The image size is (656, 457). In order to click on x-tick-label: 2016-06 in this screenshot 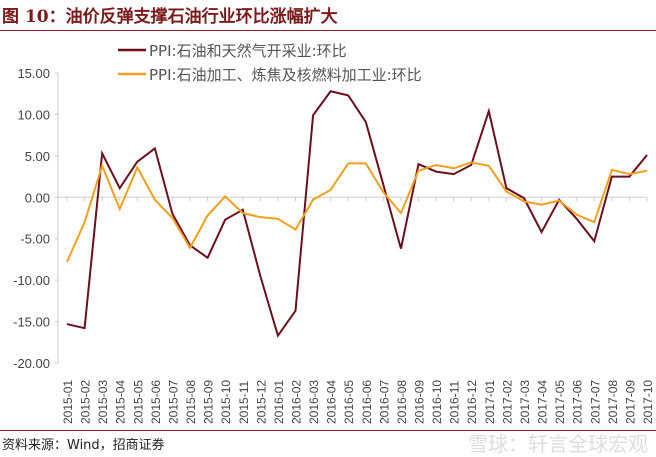, I will do `click(367, 402)`.